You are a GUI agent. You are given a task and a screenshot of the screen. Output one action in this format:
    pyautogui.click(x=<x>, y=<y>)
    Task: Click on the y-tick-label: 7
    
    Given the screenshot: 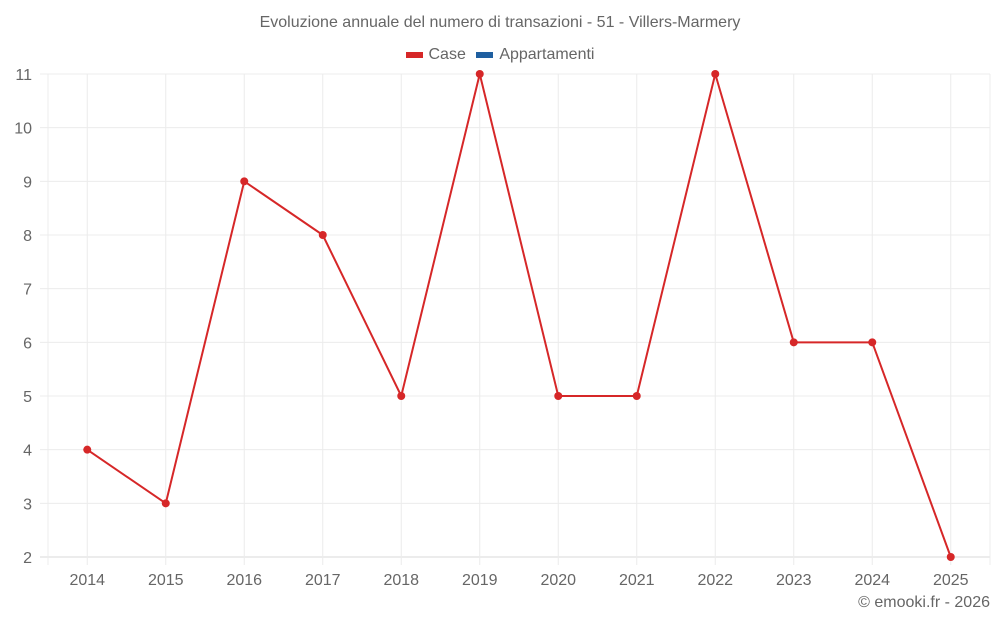 What is the action you would take?
    pyautogui.click(x=27, y=290)
    